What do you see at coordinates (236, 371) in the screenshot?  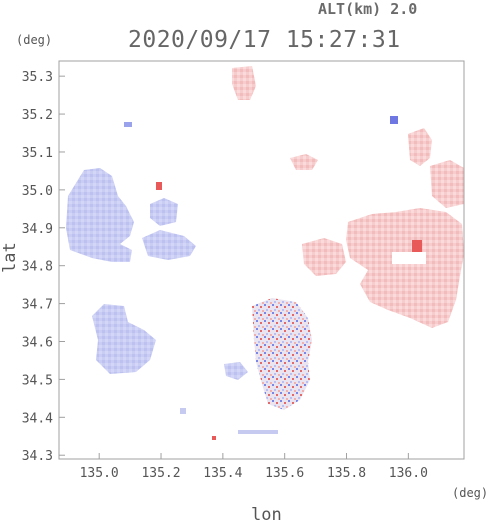 I see `echo-small-blue` at bounding box center [236, 371].